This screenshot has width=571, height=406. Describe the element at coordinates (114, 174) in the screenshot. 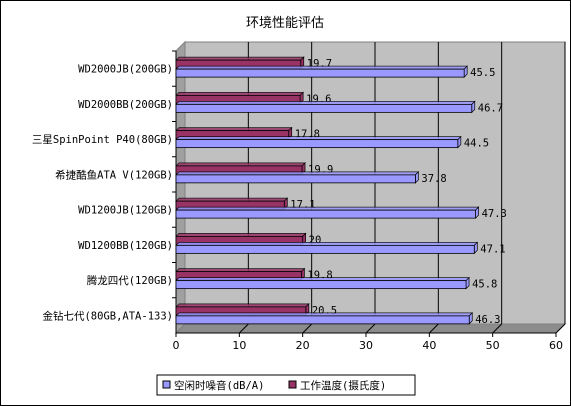

I see `category-label: 希捷酷鱼ATA V(120GB)` at that location.